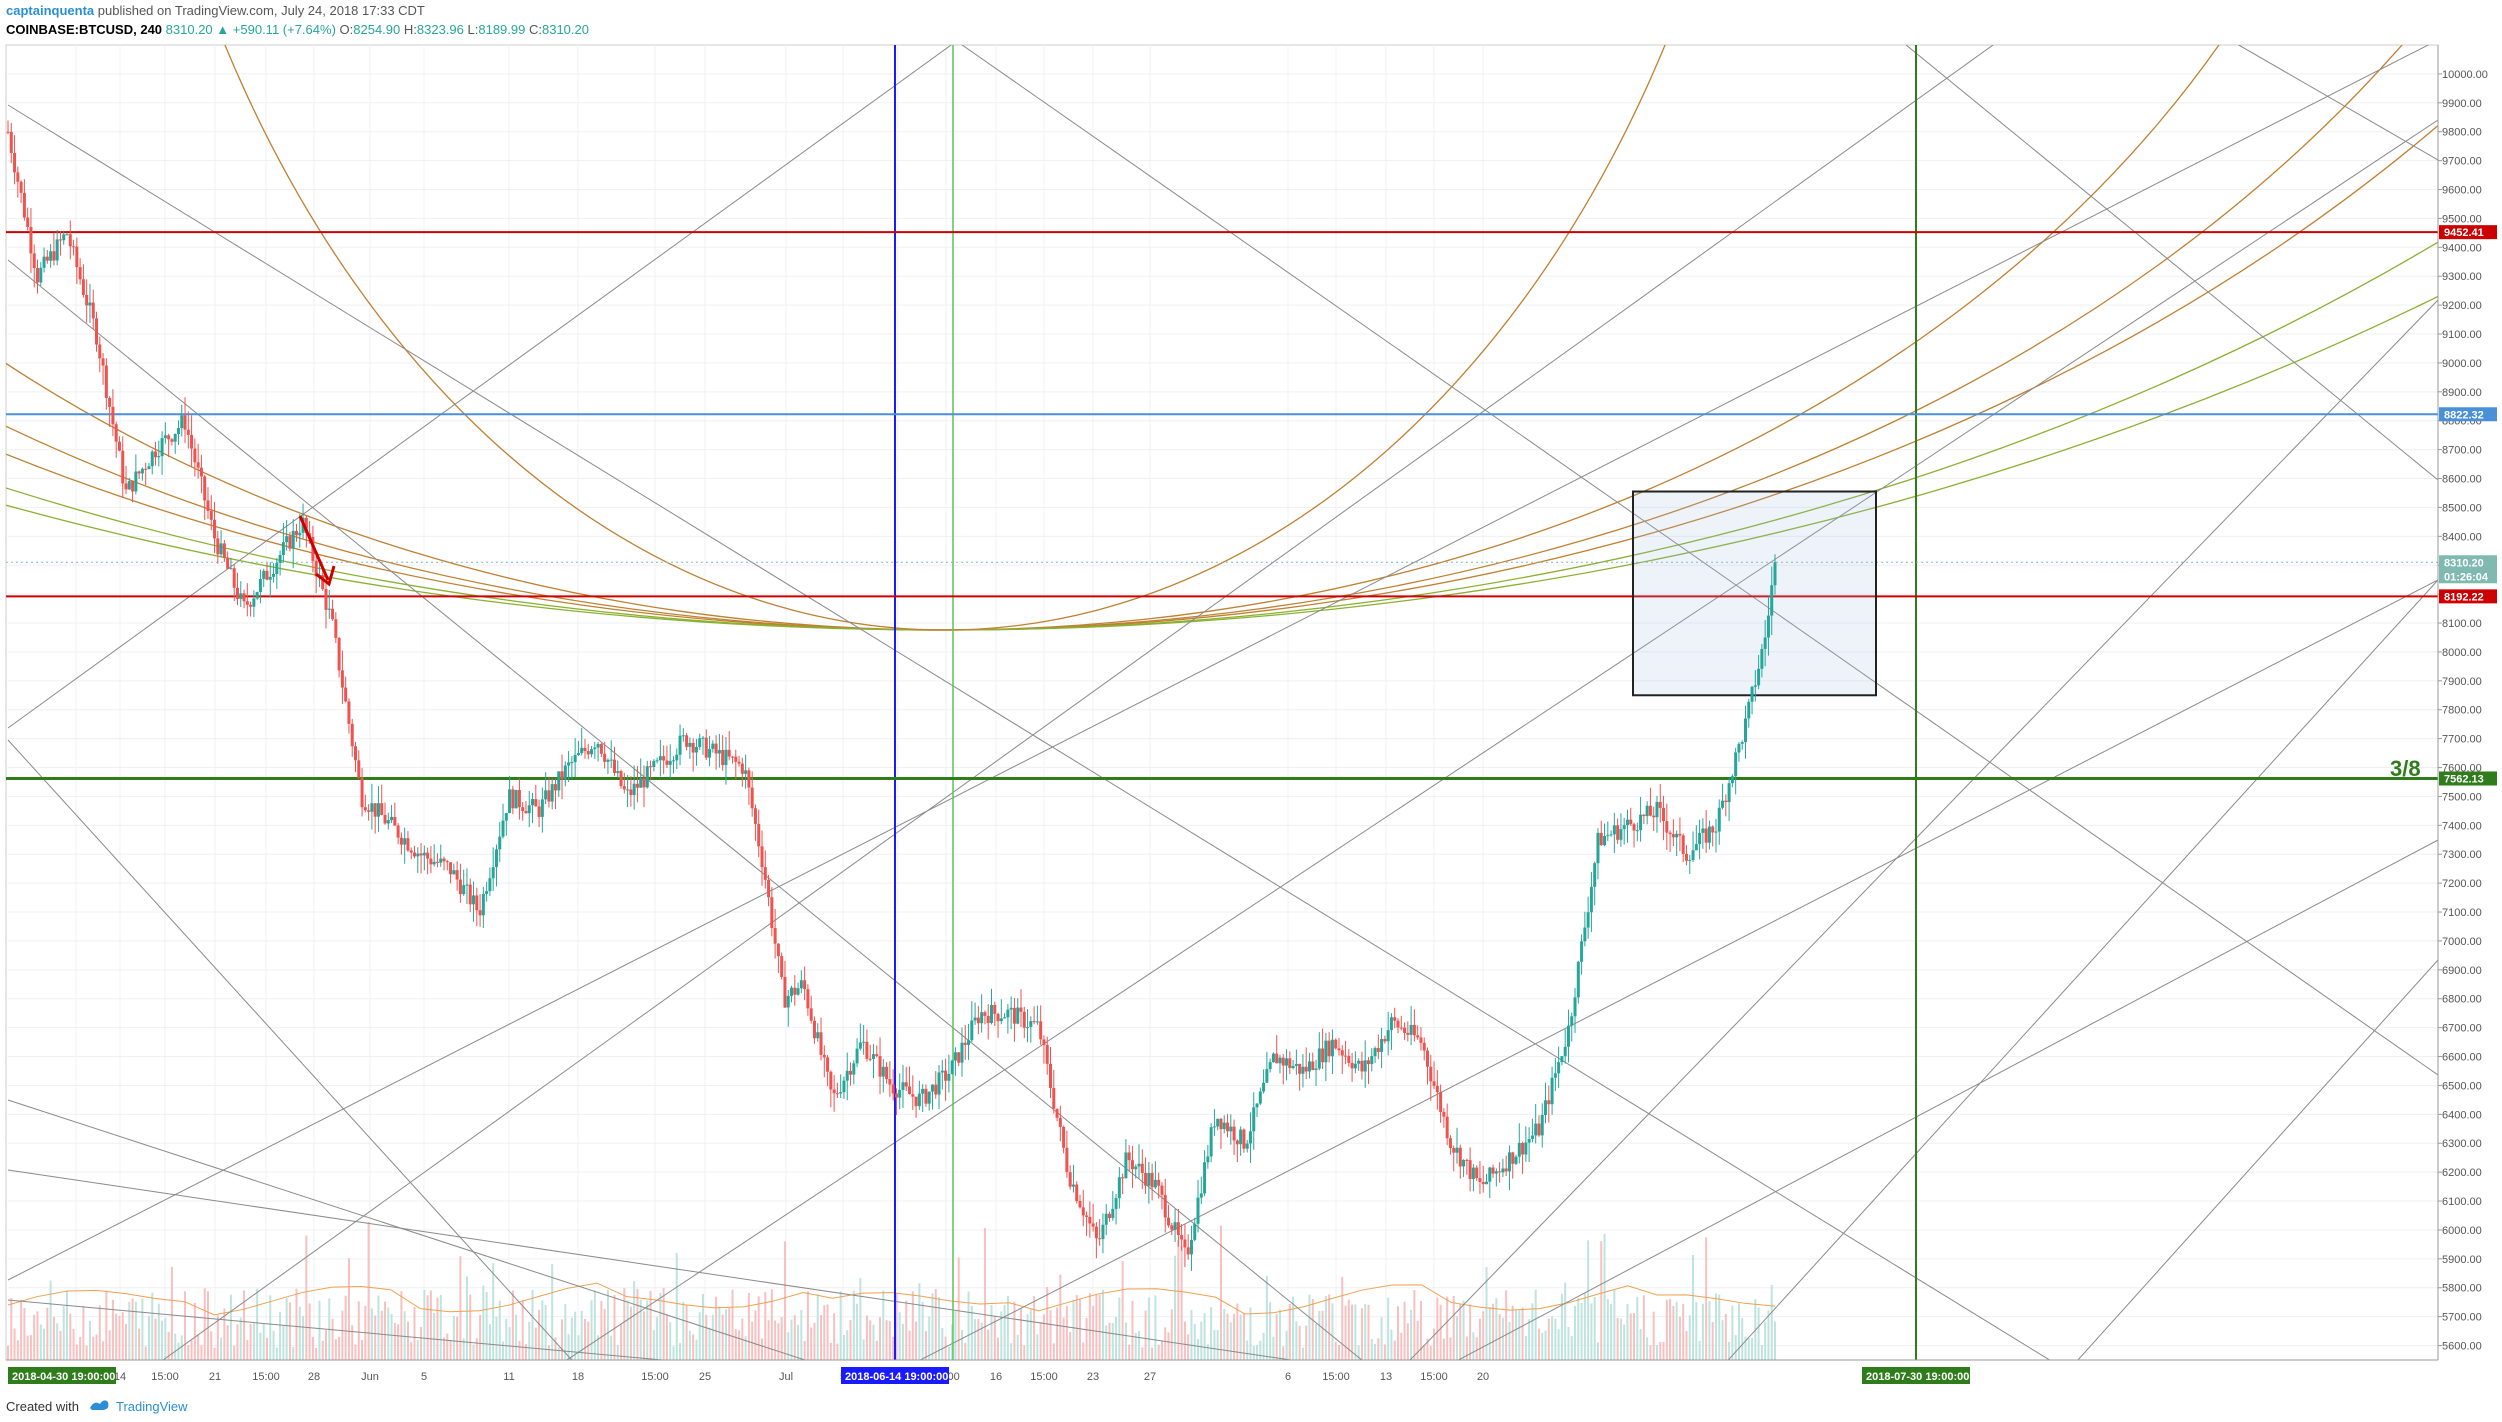 This screenshot has height=1422, width=2502. Describe the element at coordinates (99, 1405) in the screenshot. I see `tradingview-logo-icon` at that location.